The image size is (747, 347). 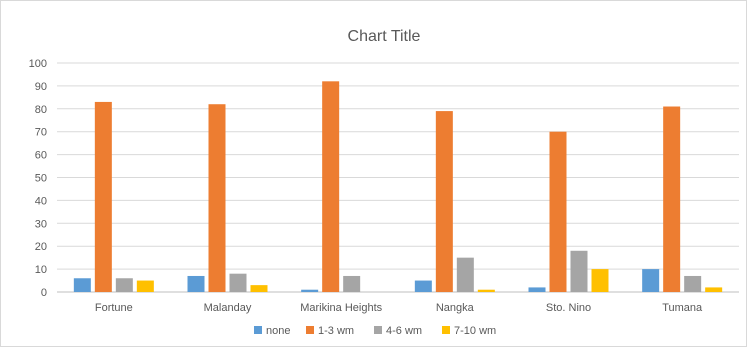 I want to click on y-axis-tick-labels: 0 10 20 30 40 50 60 70 80 90 100, so click(x=38, y=178).